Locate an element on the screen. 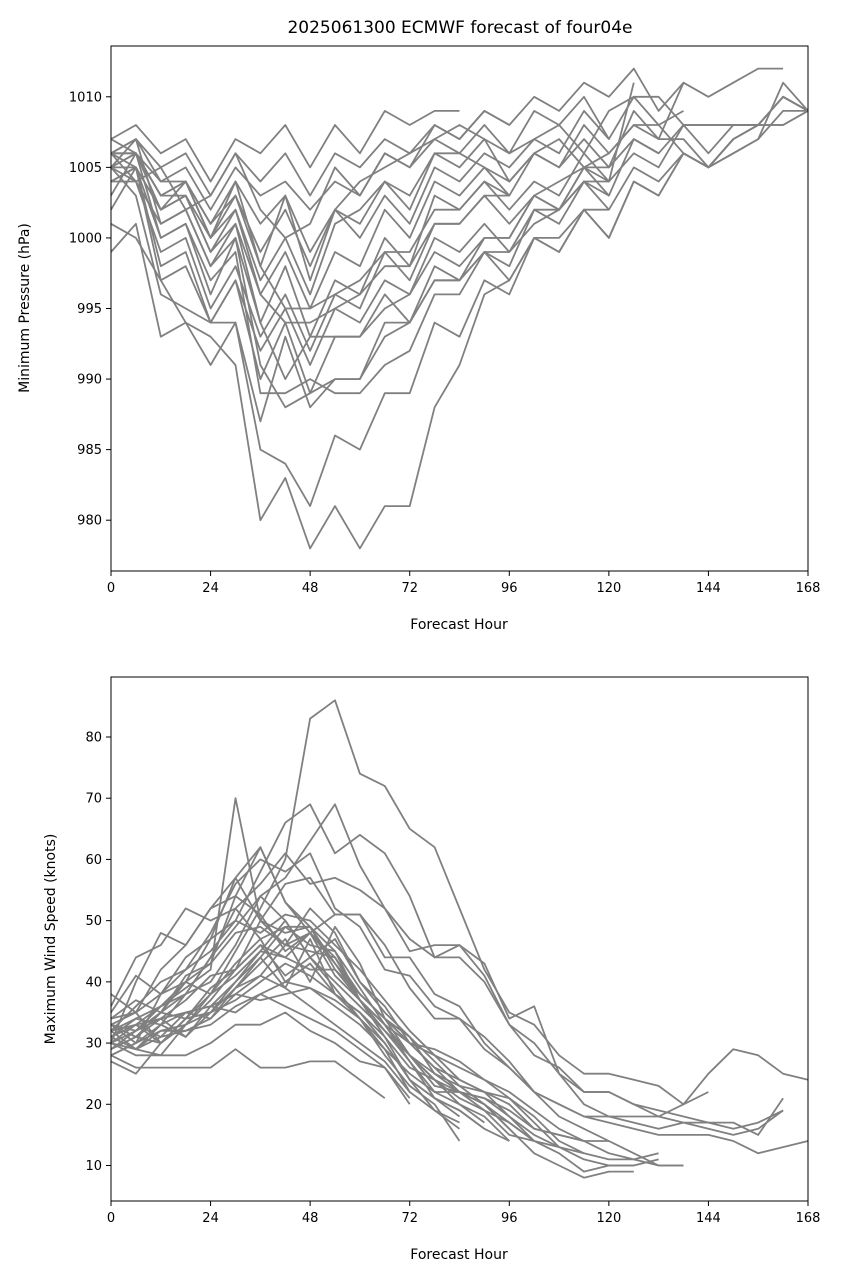 This screenshot has width=843, height=1279. wind-x-tick-label: 120 is located at coordinates (608, 1218).